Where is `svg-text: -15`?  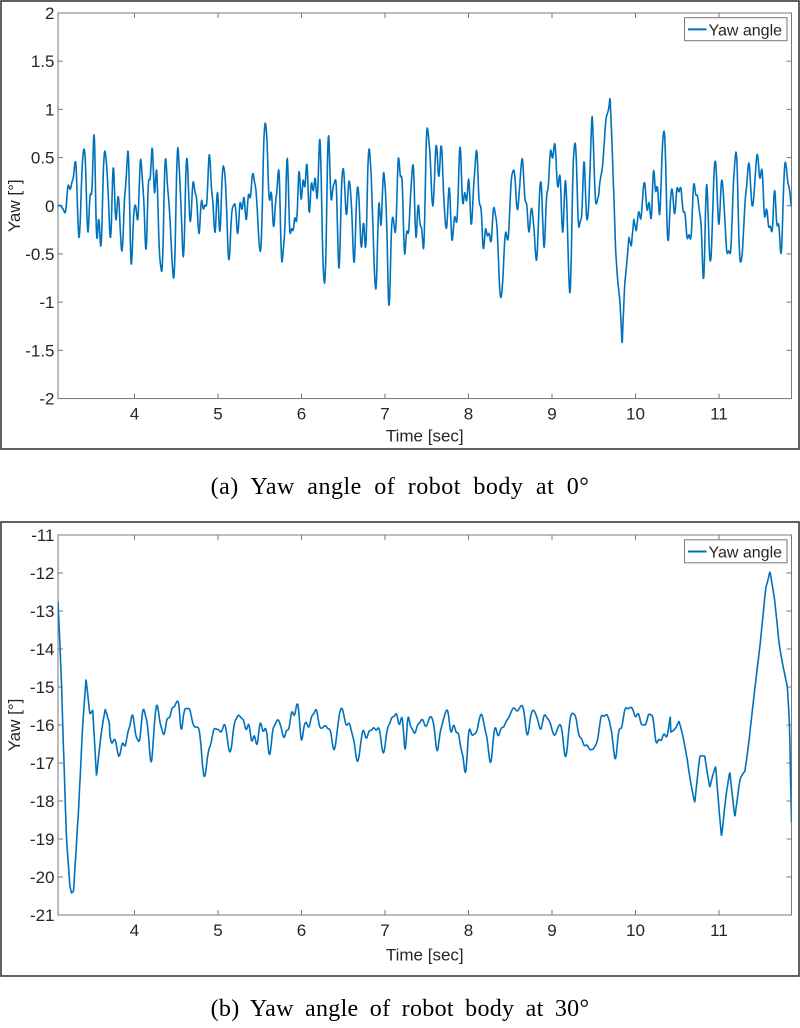
svg-text: -15 is located at coordinates (42, 687).